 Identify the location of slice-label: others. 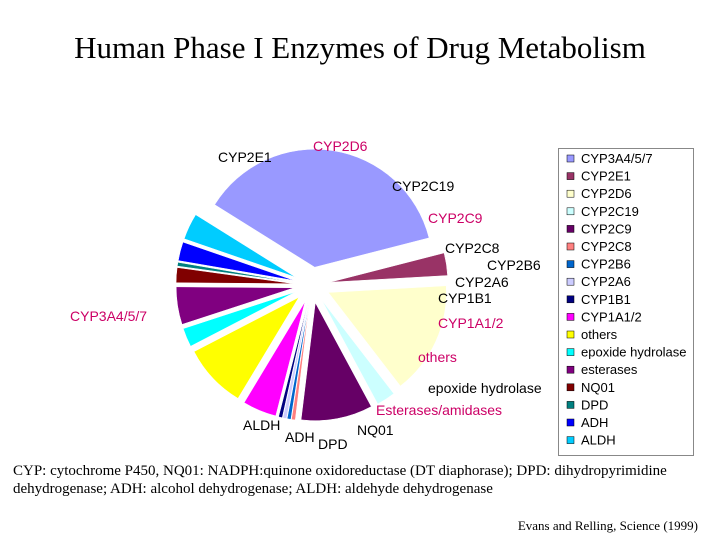
(437, 357).